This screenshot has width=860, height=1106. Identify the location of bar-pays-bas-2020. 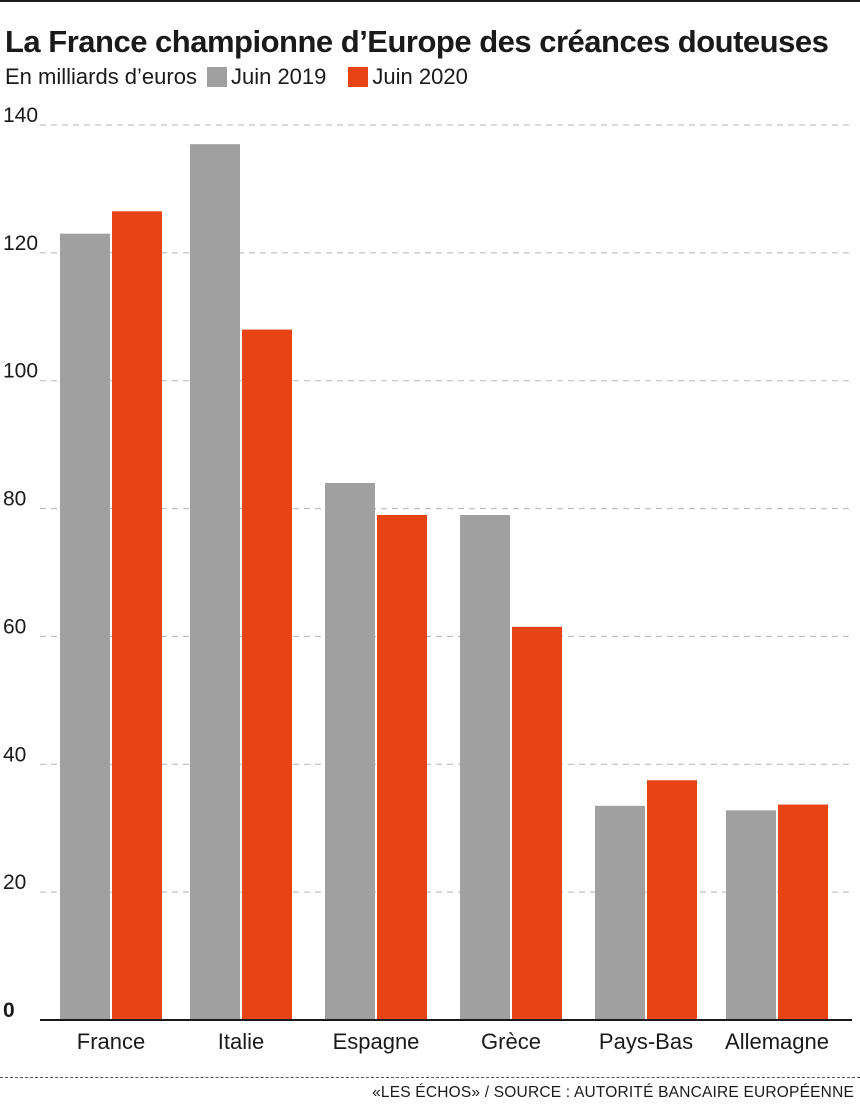
(672, 900).